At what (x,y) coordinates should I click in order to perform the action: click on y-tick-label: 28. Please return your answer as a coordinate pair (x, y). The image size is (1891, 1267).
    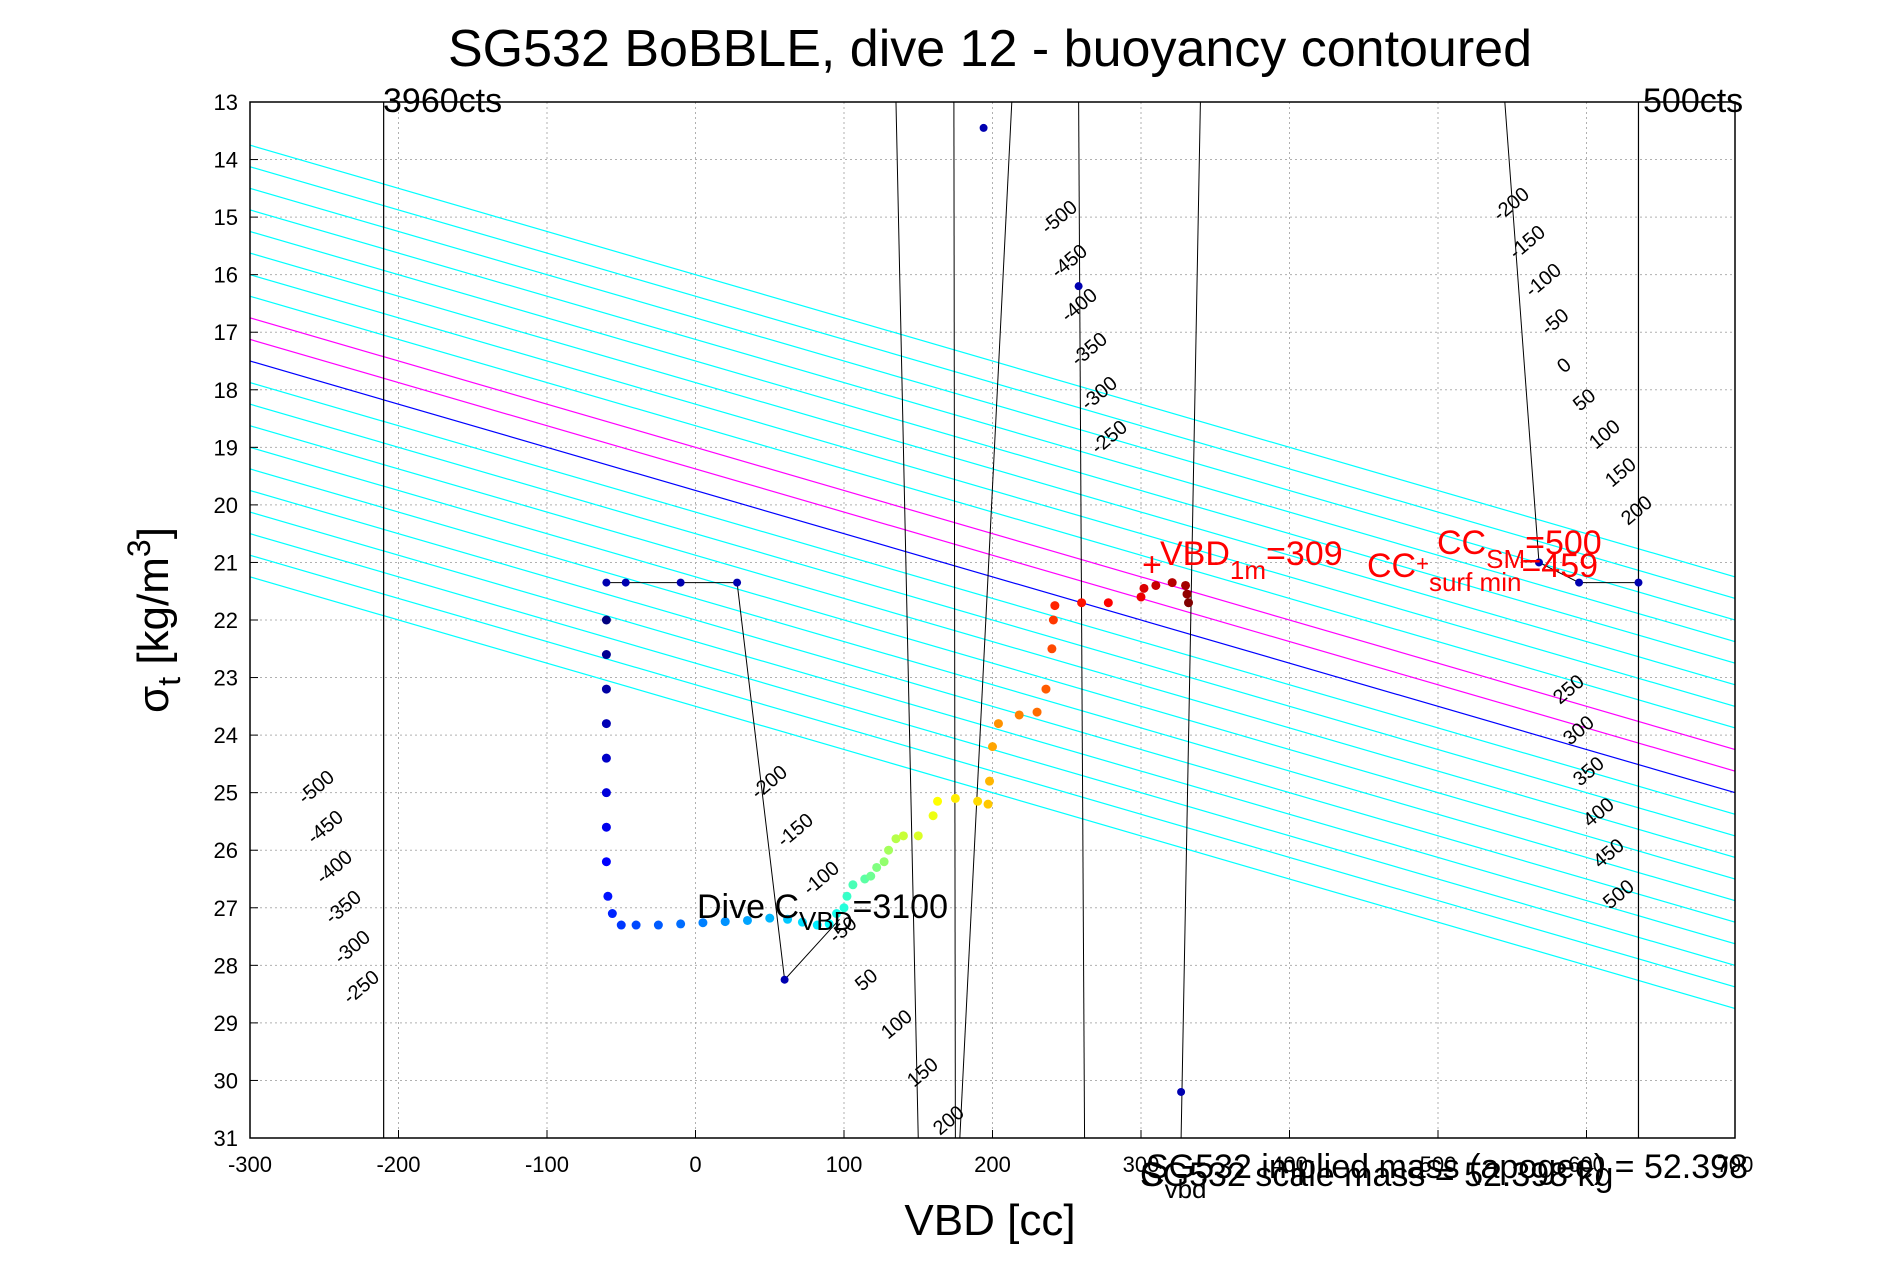
    Looking at the image, I should click on (226, 965).